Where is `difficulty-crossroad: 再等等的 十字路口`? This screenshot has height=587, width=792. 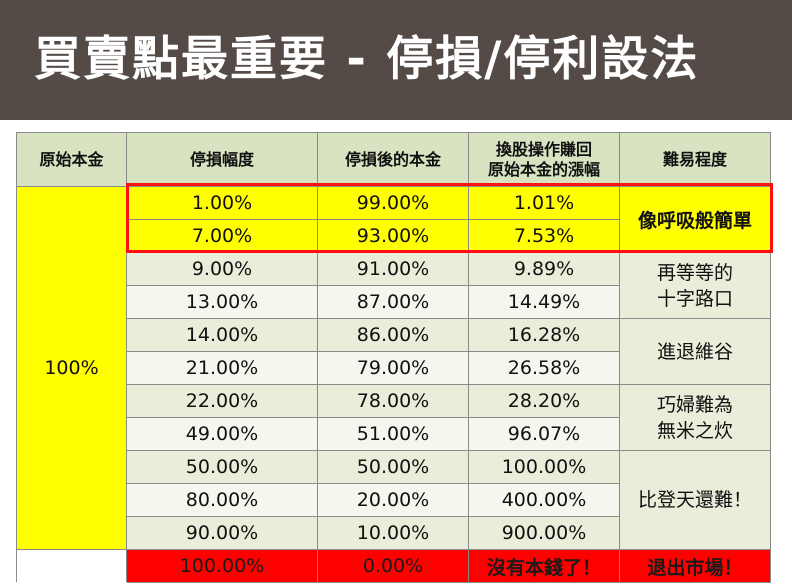
difficulty-crossroad: 再等等的 十字路口 is located at coordinates (695, 285).